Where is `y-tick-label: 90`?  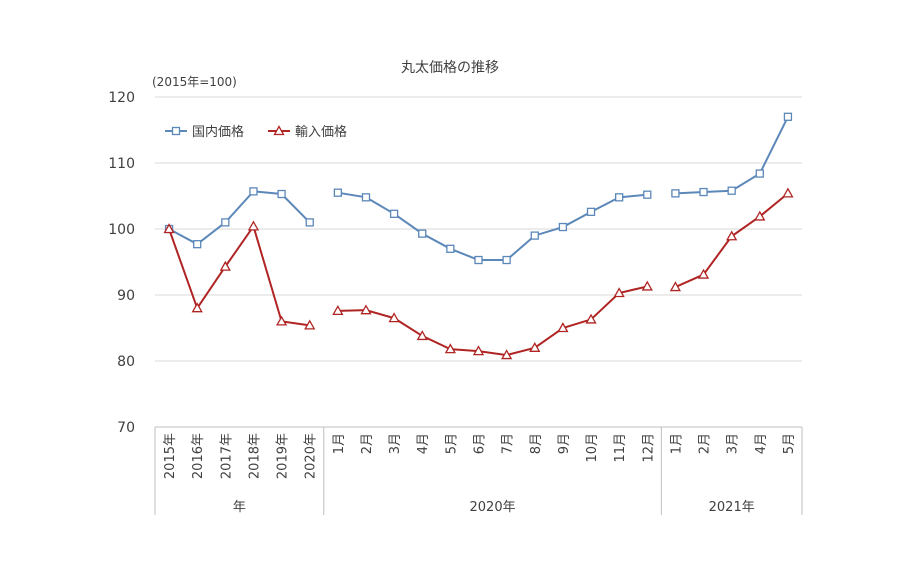 y-tick-label: 90 is located at coordinates (126, 296).